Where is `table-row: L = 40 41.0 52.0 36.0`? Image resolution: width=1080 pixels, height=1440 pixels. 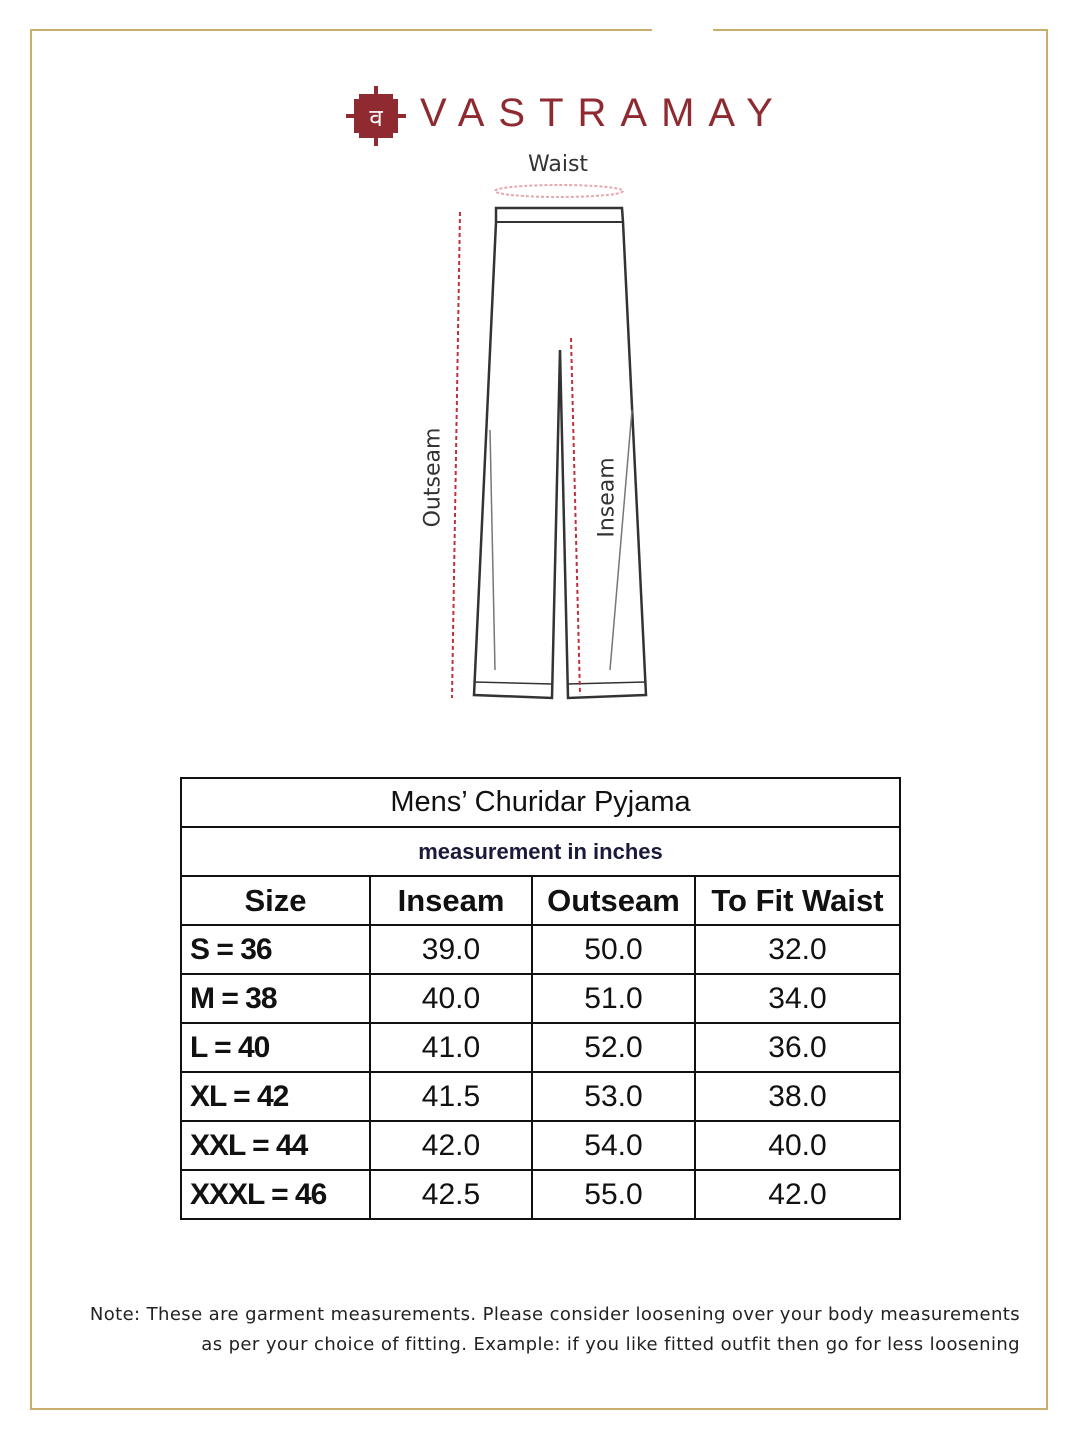
table-row: L = 40 41.0 52.0 36.0 is located at coordinates (540, 1047).